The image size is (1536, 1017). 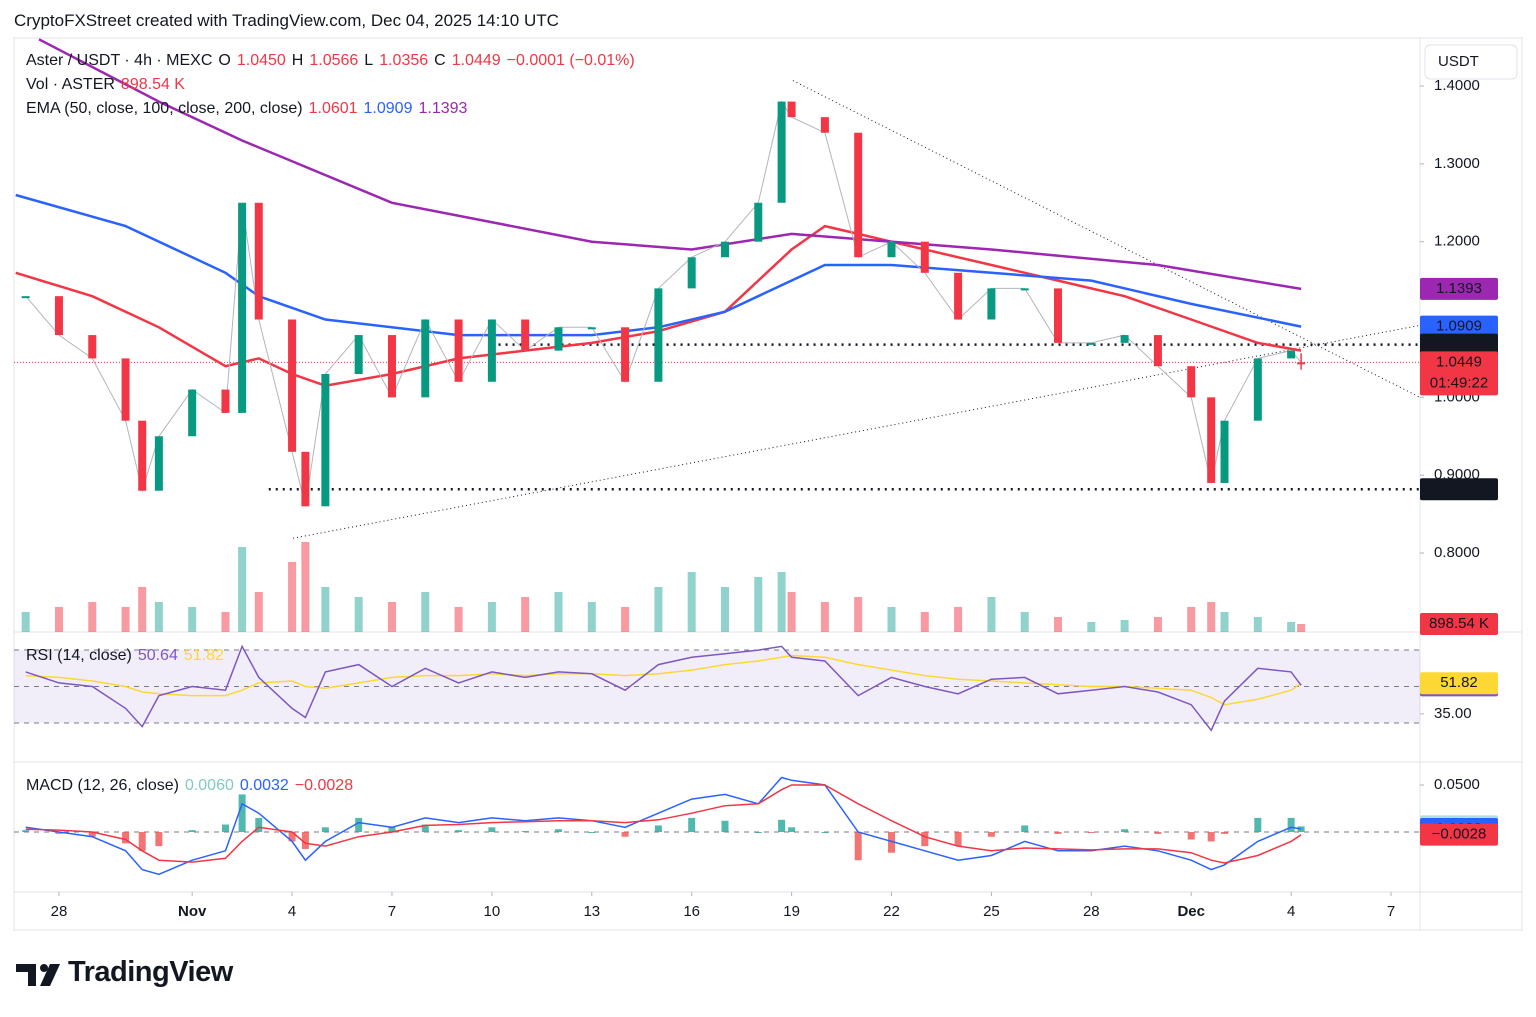 What do you see at coordinates (1471, 62) in the screenshot?
I see `currency-button` at bounding box center [1471, 62].